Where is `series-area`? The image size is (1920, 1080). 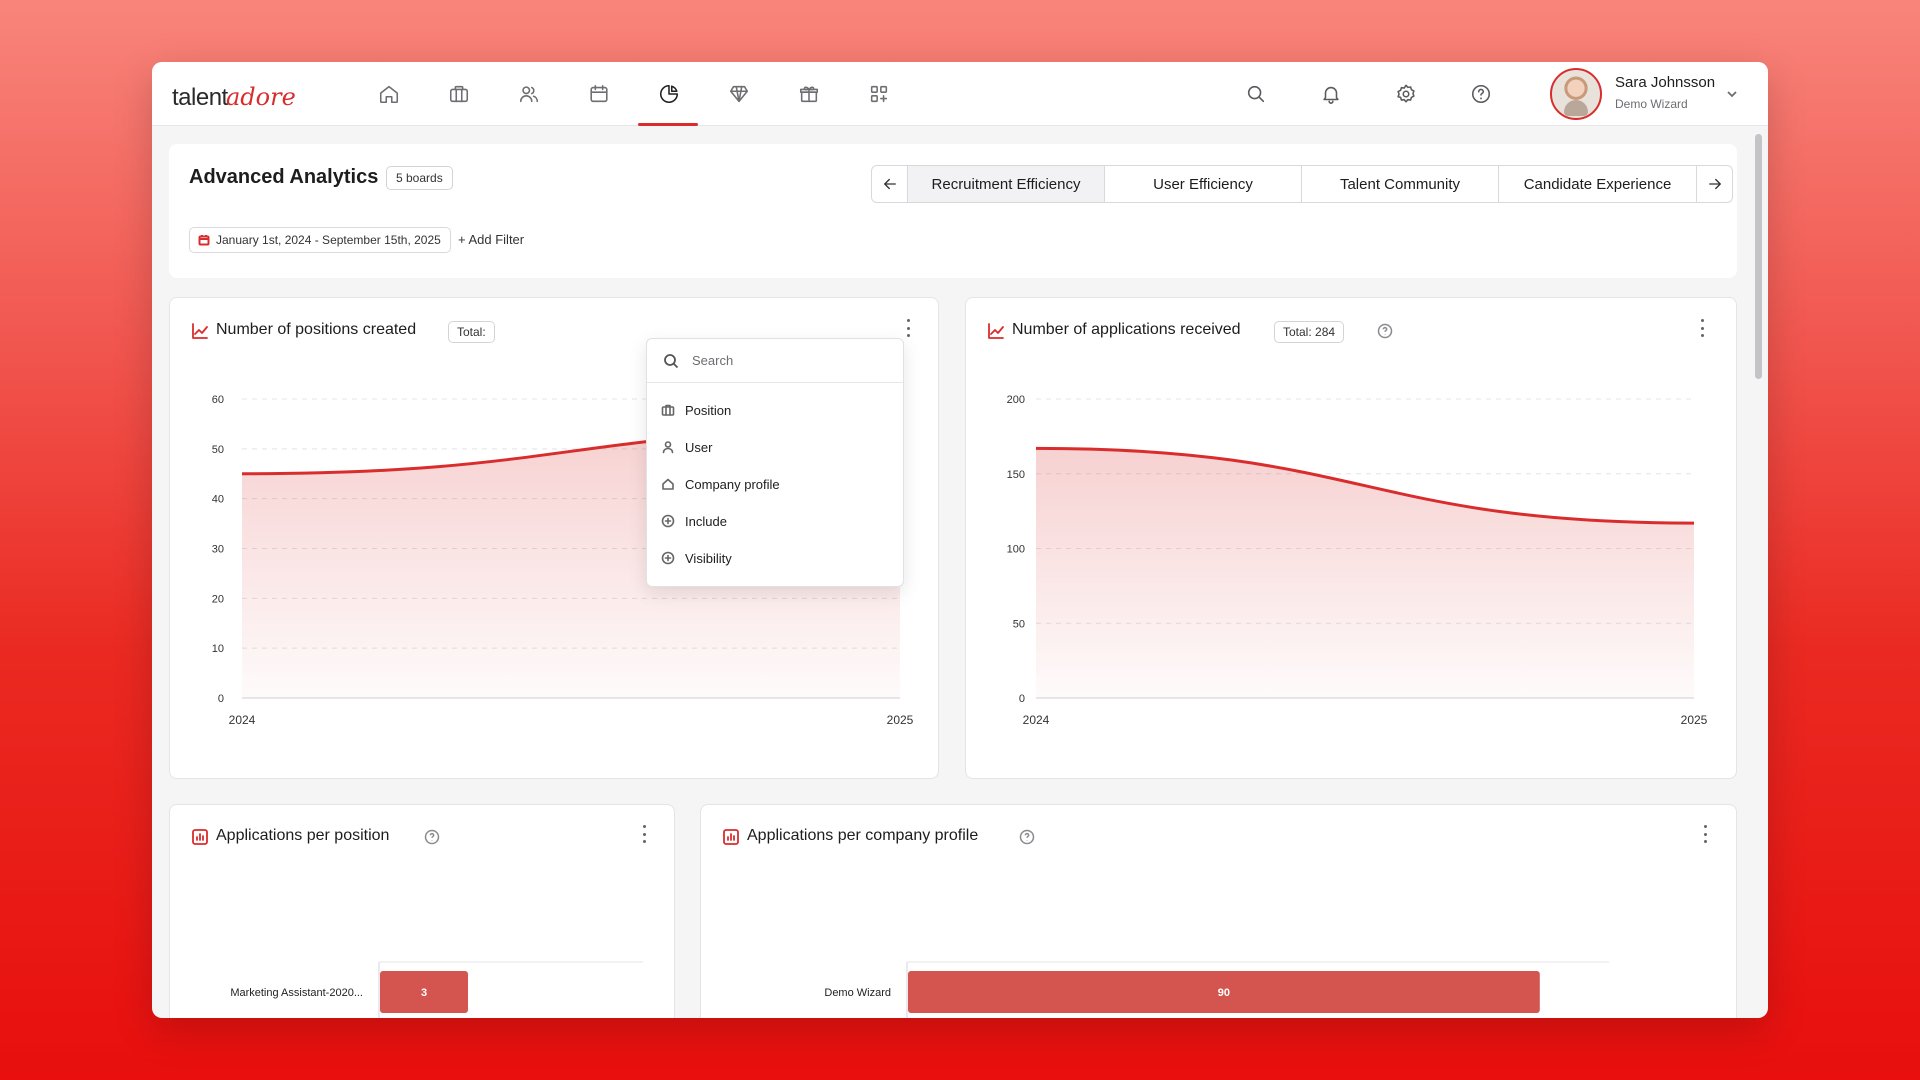 series-area is located at coordinates (1365, 573).